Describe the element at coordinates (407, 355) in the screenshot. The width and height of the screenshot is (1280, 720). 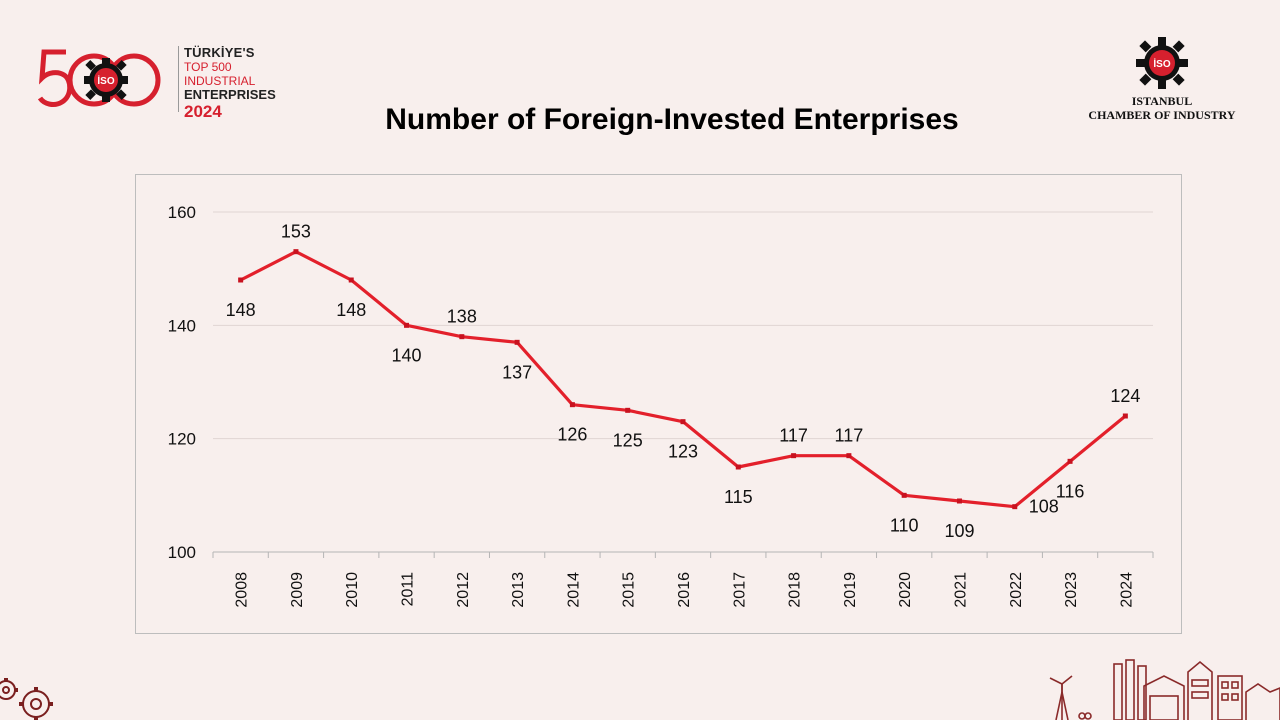
I see `data-label: 140` at that location.